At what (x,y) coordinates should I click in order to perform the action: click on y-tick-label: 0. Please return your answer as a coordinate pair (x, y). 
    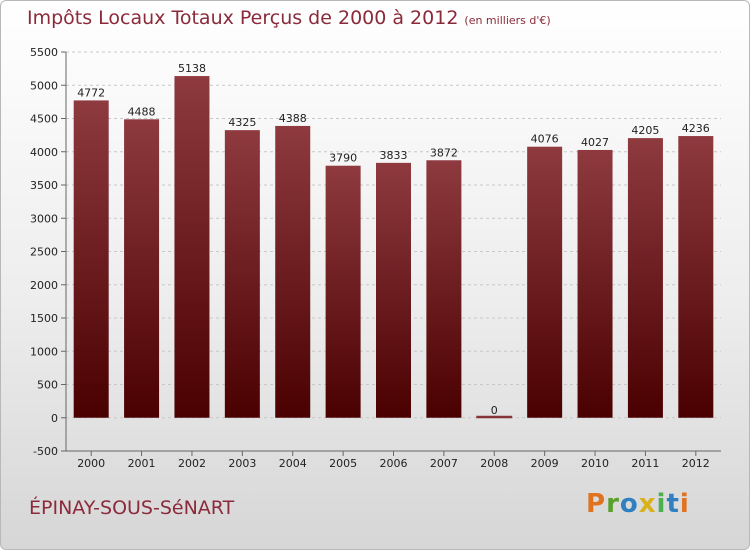
    Looking at the image, I should click on (54, 418).